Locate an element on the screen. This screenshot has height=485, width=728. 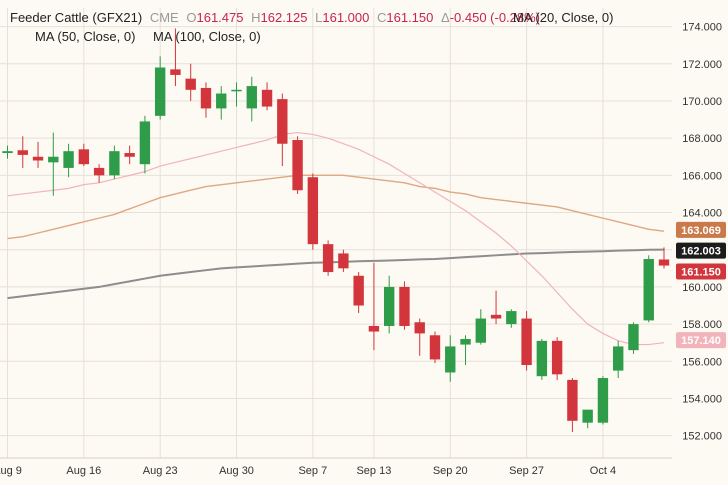
price-tag-label: 162.003 is located at coordinates (701, 252).